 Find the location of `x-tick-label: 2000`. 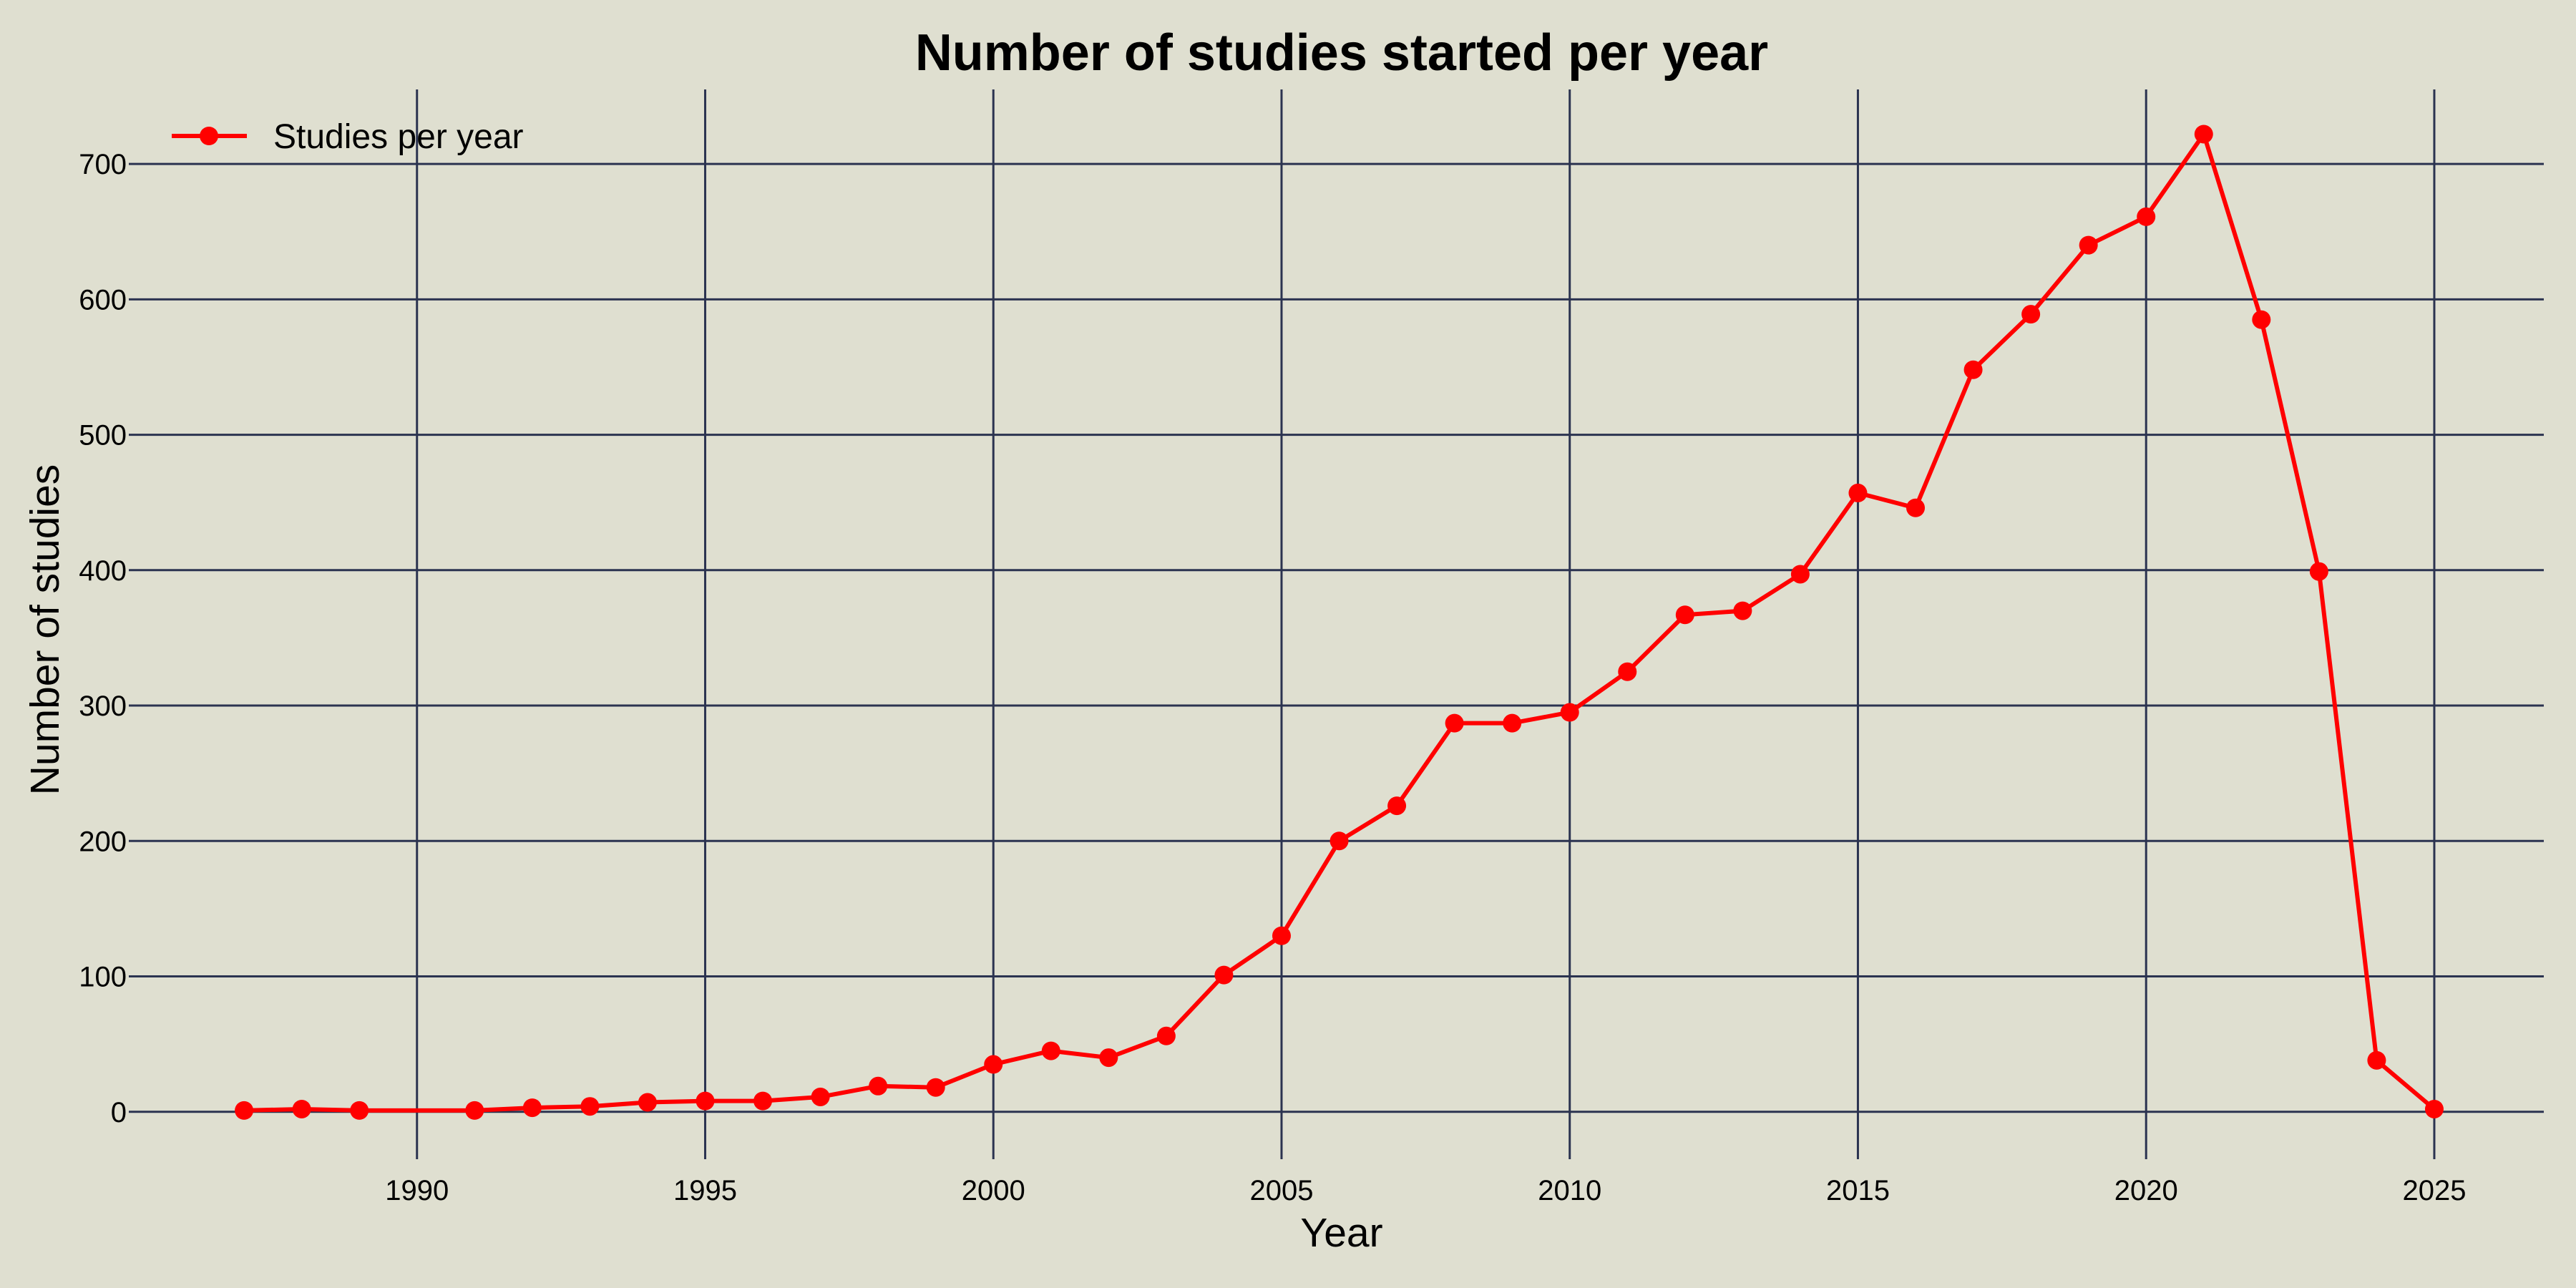

x-tick-label: 2000 is located at coordinates (993, 1190).